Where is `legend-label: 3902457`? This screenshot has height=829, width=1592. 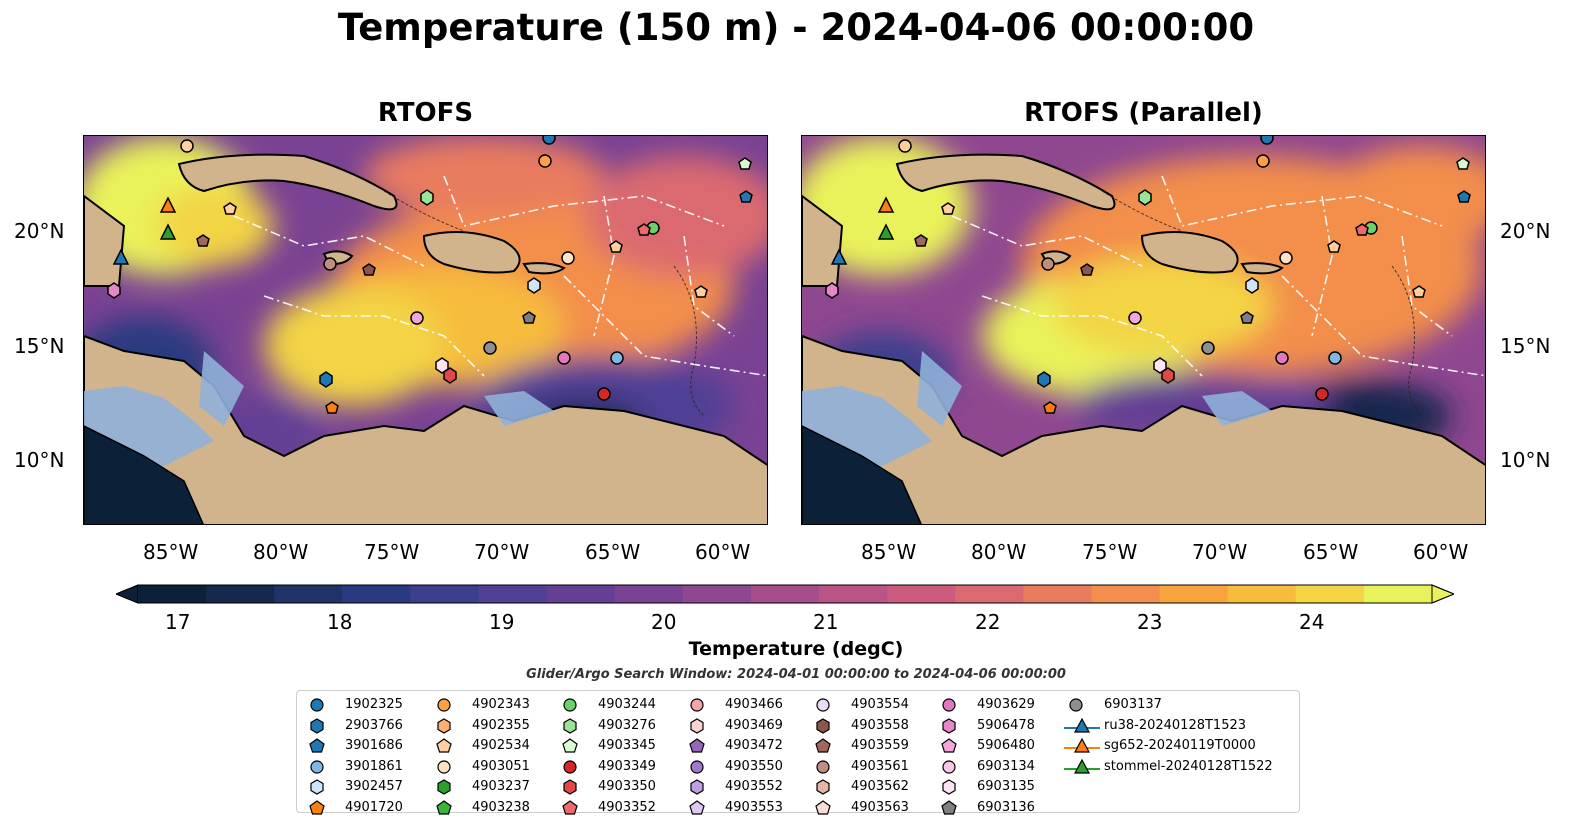
legend-label: 3902457 is located at coordinates (374, 787).